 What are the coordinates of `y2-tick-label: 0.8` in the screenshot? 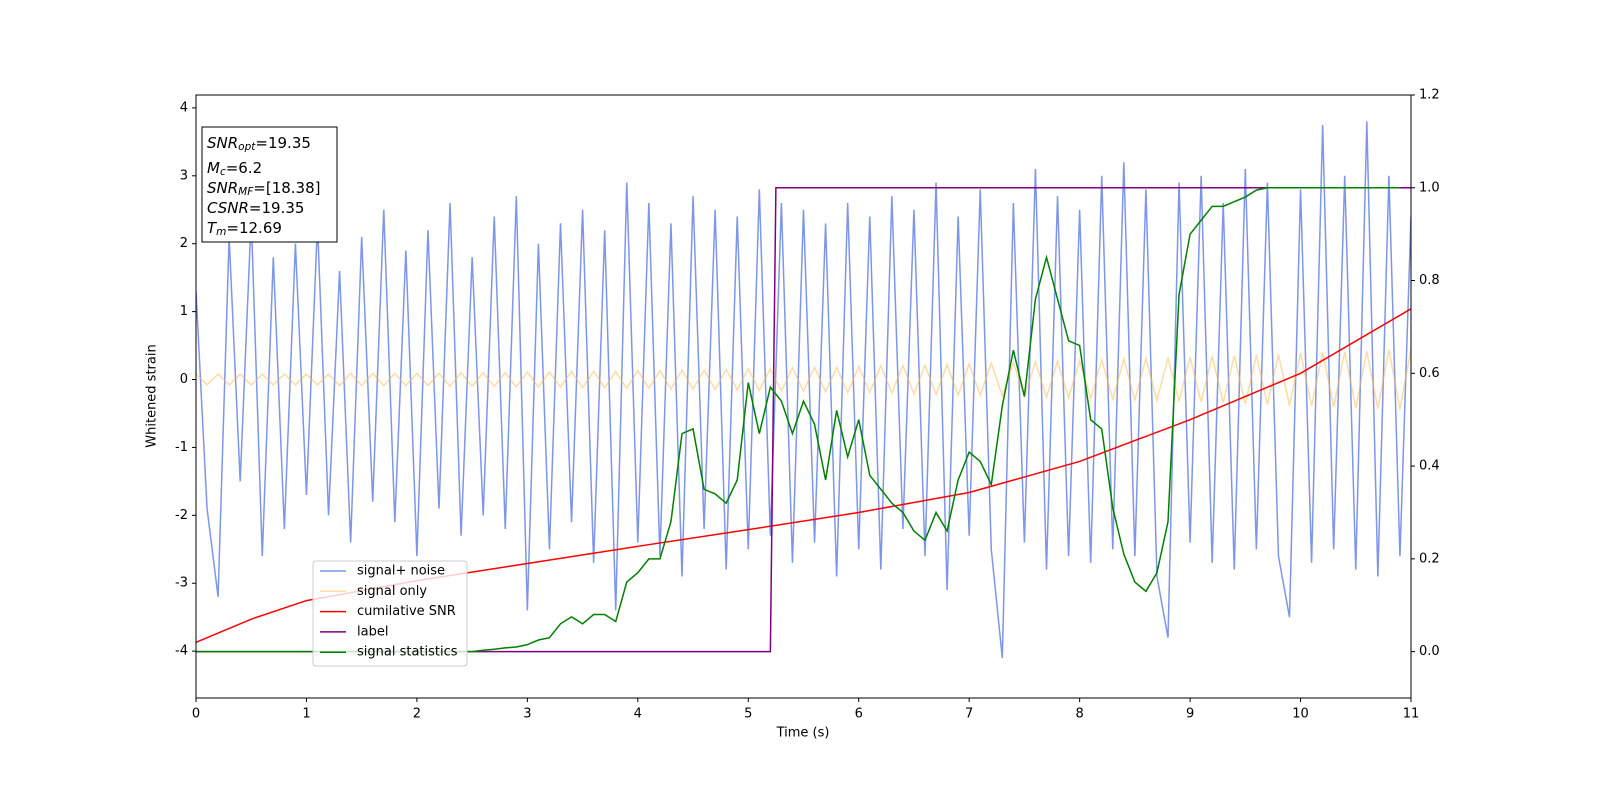 It's located at (1429, 280).